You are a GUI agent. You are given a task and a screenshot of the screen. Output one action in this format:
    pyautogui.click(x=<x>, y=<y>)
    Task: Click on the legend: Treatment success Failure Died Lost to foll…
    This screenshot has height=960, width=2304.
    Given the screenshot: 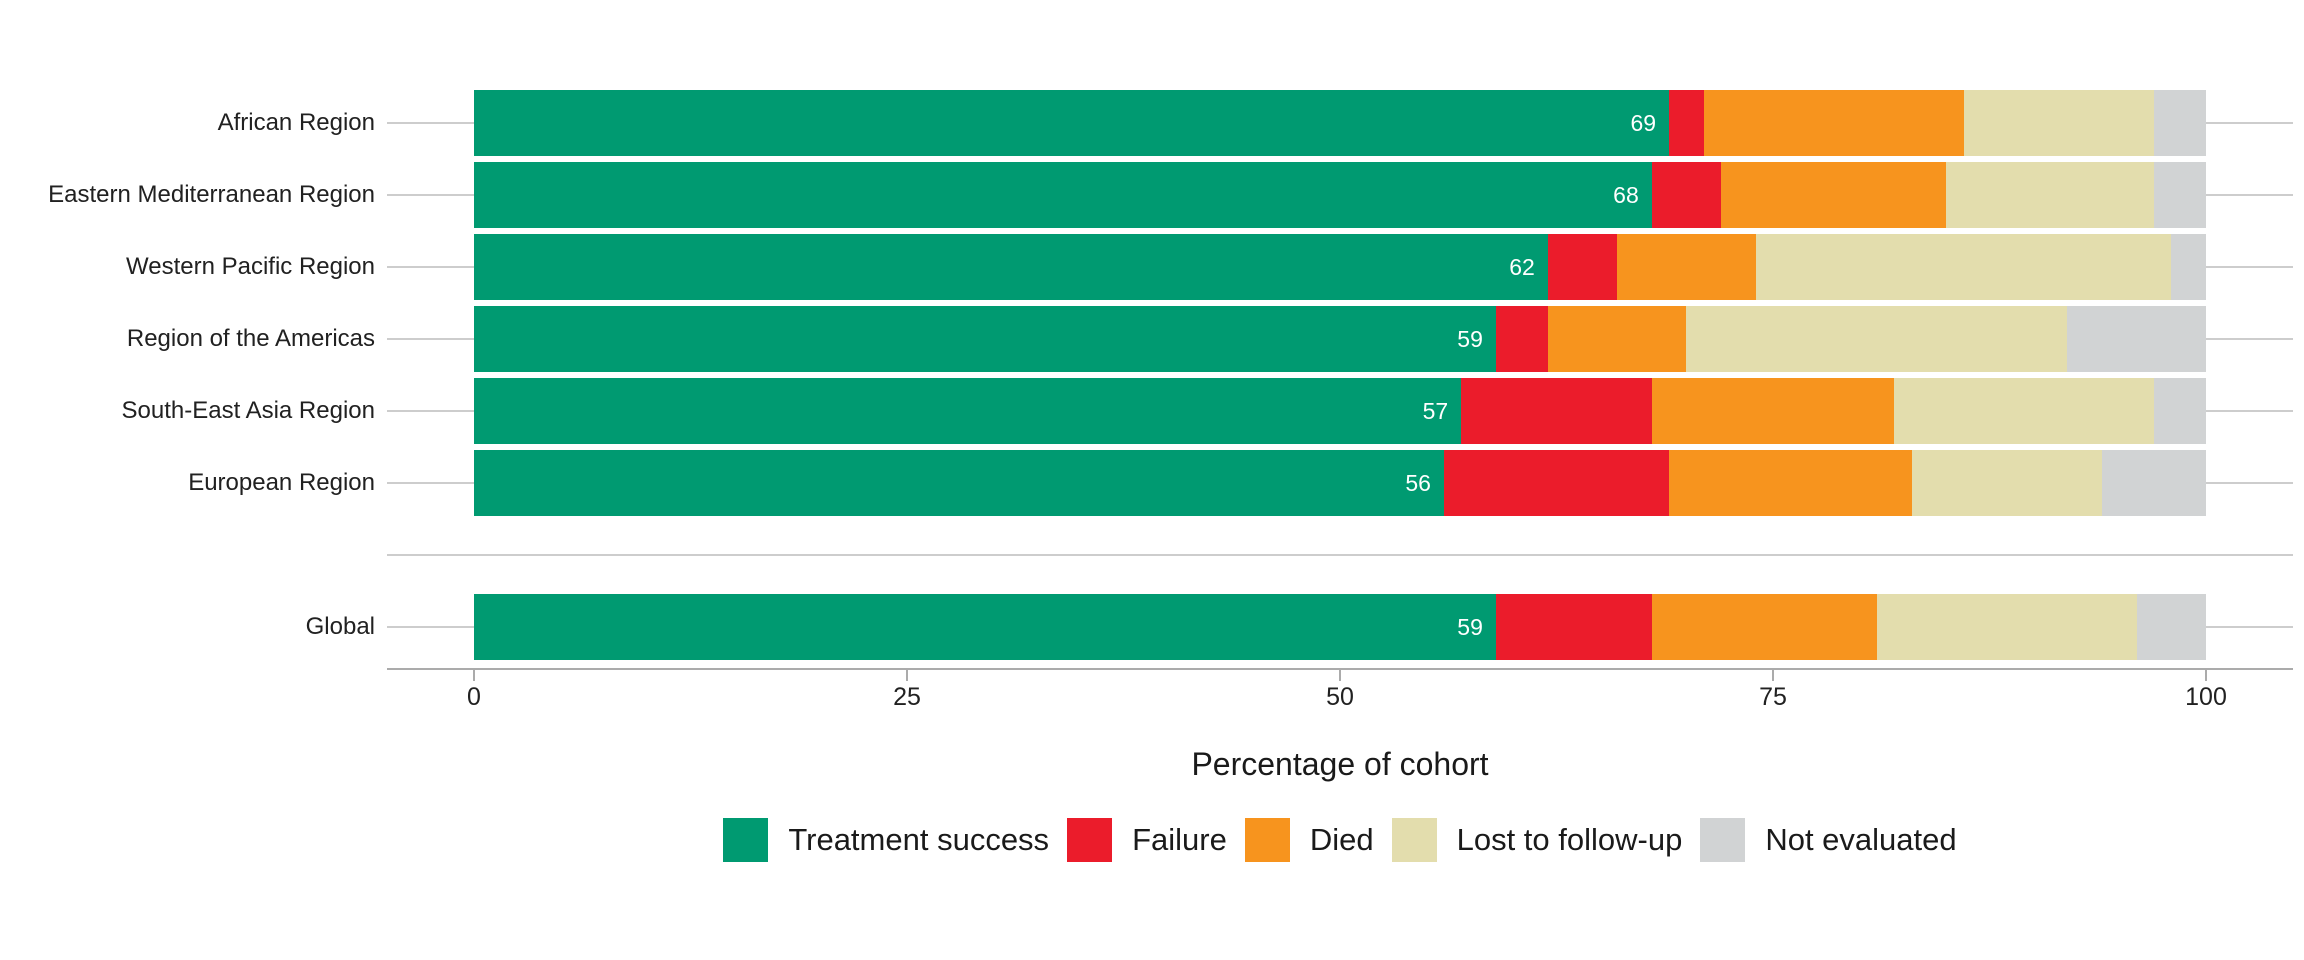 What is the action you would take?
    pyautogui.click(x=1340, y=840)
    